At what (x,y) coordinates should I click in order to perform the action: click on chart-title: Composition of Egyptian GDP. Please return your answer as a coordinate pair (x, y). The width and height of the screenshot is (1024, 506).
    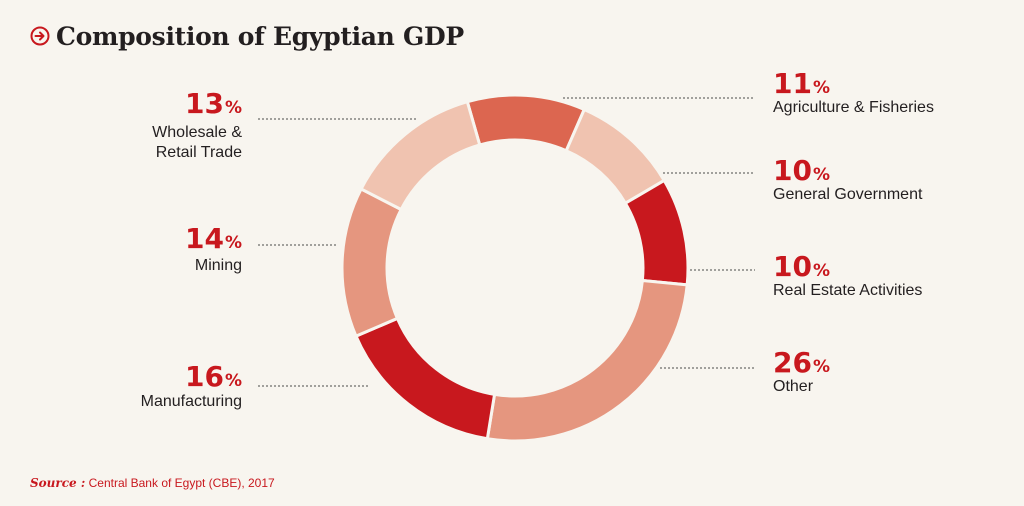
    Looking at the image, I should click on (260, 36).